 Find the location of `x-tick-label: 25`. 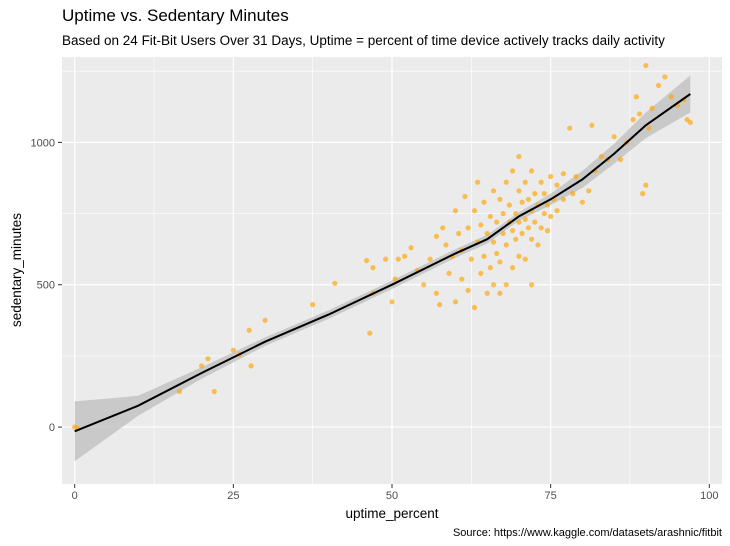

x-tick-label: 25 is located at coordinates (233, 496).